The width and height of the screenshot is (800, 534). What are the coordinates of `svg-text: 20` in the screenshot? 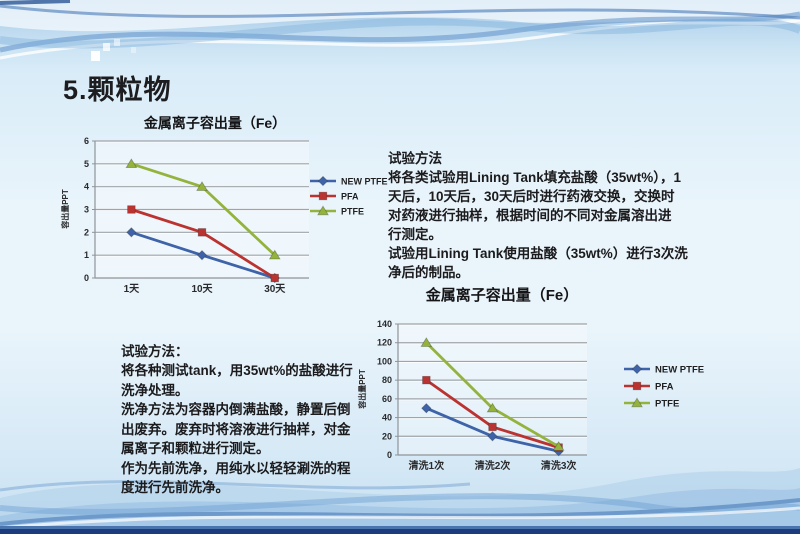 It's located at (387, 436).